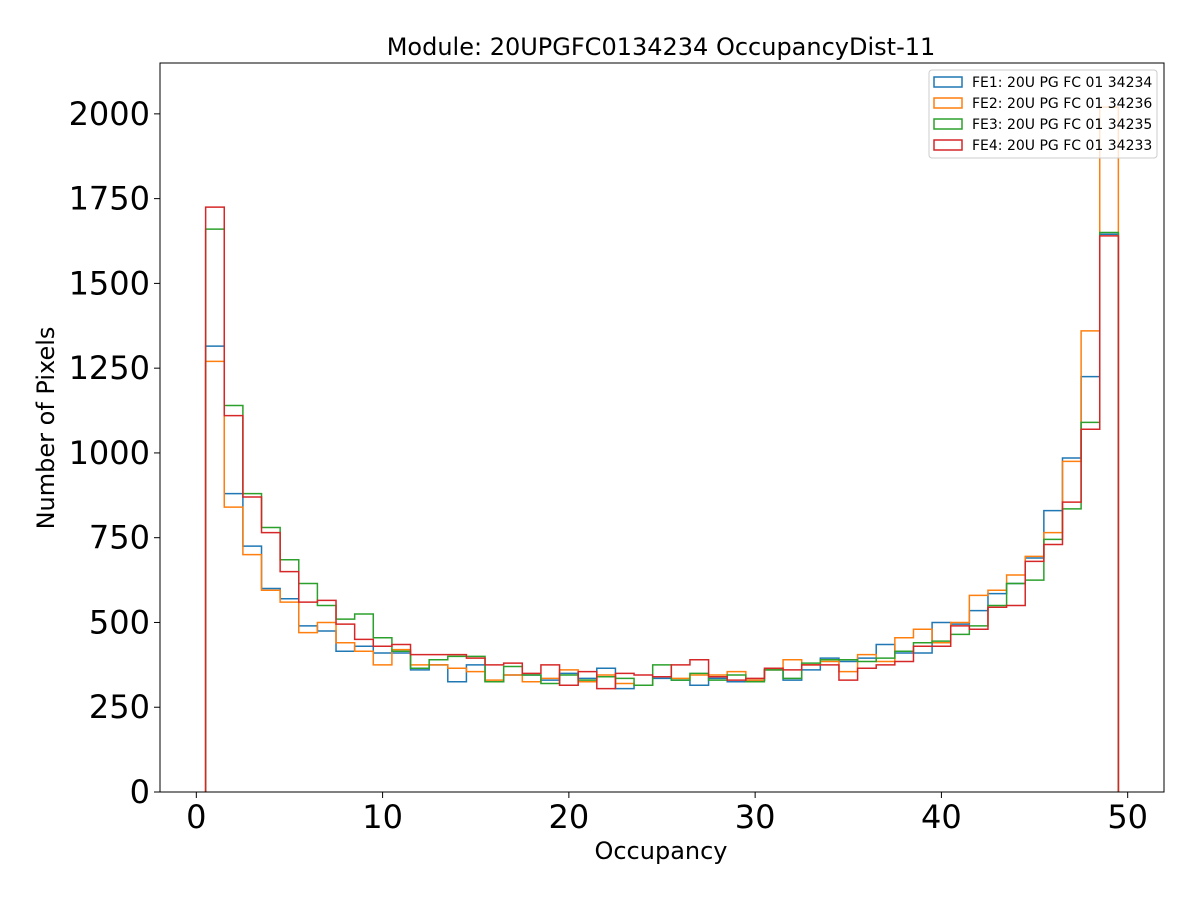 This screenshot has width=1200, height=905. Describe the element at coordinates (1127, 817) in the screenshot. I see `x-tick-label: 50` at that location.